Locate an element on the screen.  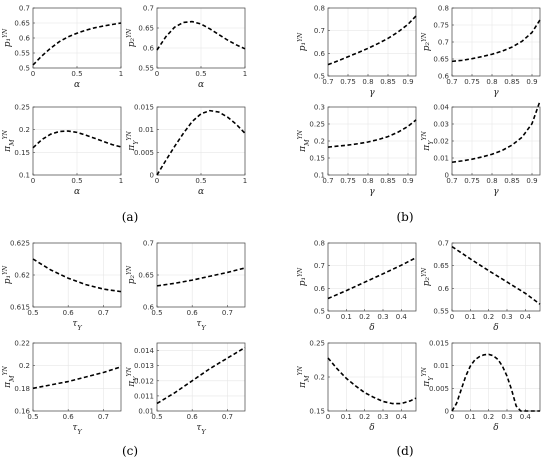
subplot-b4: 0.7 0.75 0.8 0.85 0.9 0 0.01 0.02 0.03 0.04 γ πYYN is located at coordinates (481, 148).